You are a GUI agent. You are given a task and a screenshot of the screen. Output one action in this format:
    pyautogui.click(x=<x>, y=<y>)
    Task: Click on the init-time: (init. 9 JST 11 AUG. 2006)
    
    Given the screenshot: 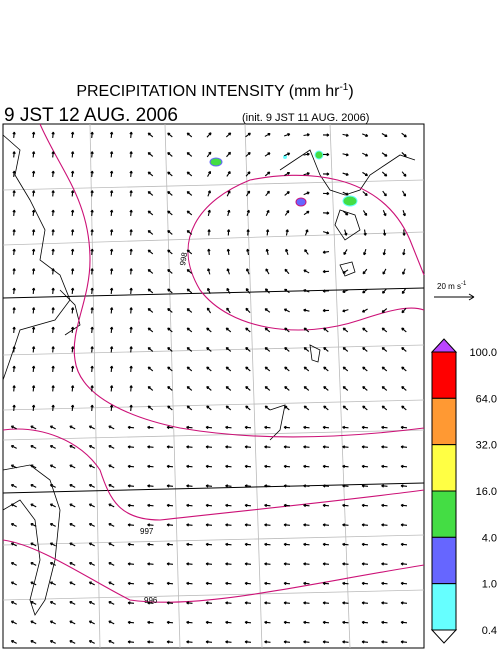 What is the action you would take?
    pyautogui.click(x=305, y=118)
    